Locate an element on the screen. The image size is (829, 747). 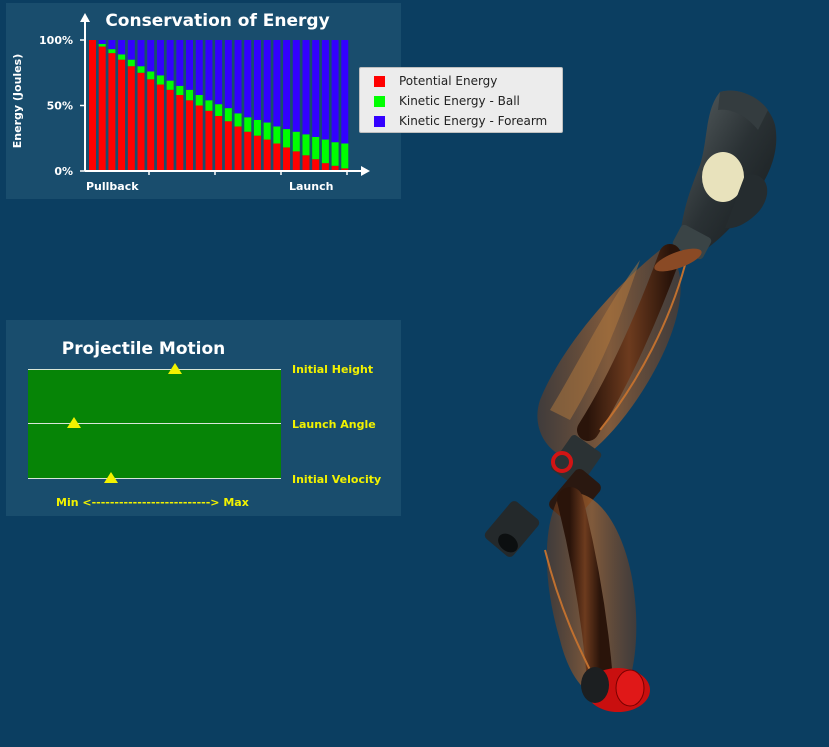
initial-velocity-track is located at coordinates (154, 478).